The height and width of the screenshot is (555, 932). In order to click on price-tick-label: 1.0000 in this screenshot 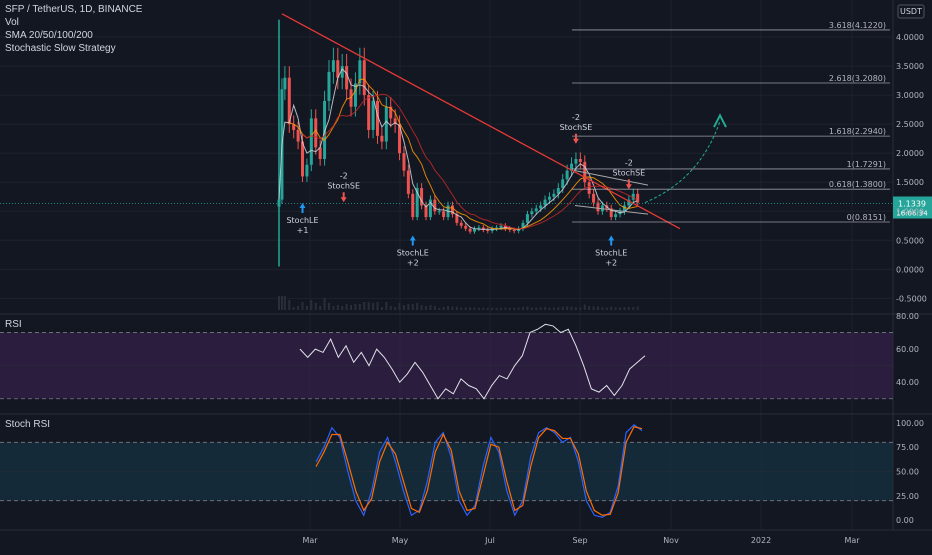, I will do `click(910, 211)`.